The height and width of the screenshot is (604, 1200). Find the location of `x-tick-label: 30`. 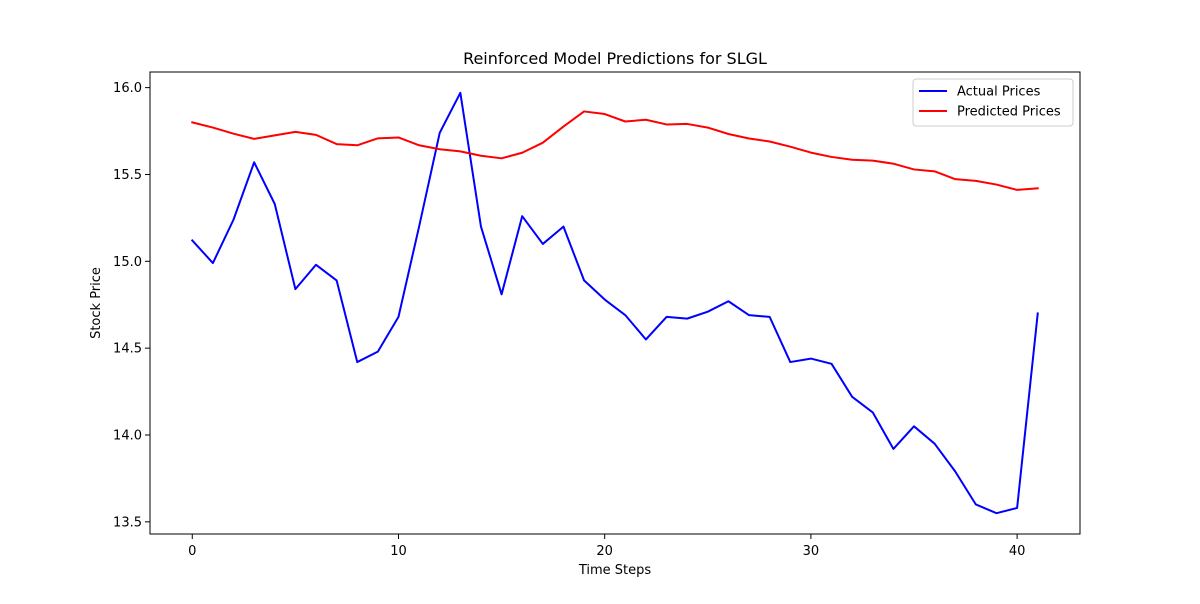

x-tick-label: 30 is located at coordinates (811, 551).